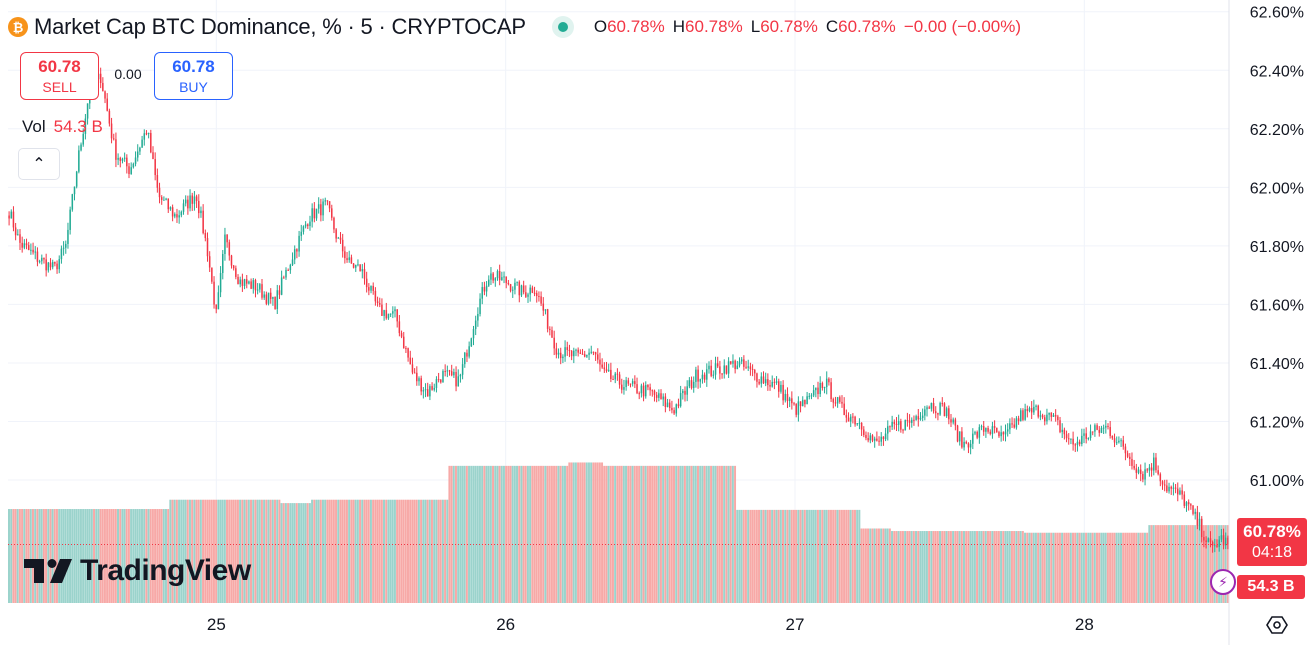  Describe the element at coordinates (59, 76) in the screenshot. I see `sell-button: 60.78 SELL` at that location.